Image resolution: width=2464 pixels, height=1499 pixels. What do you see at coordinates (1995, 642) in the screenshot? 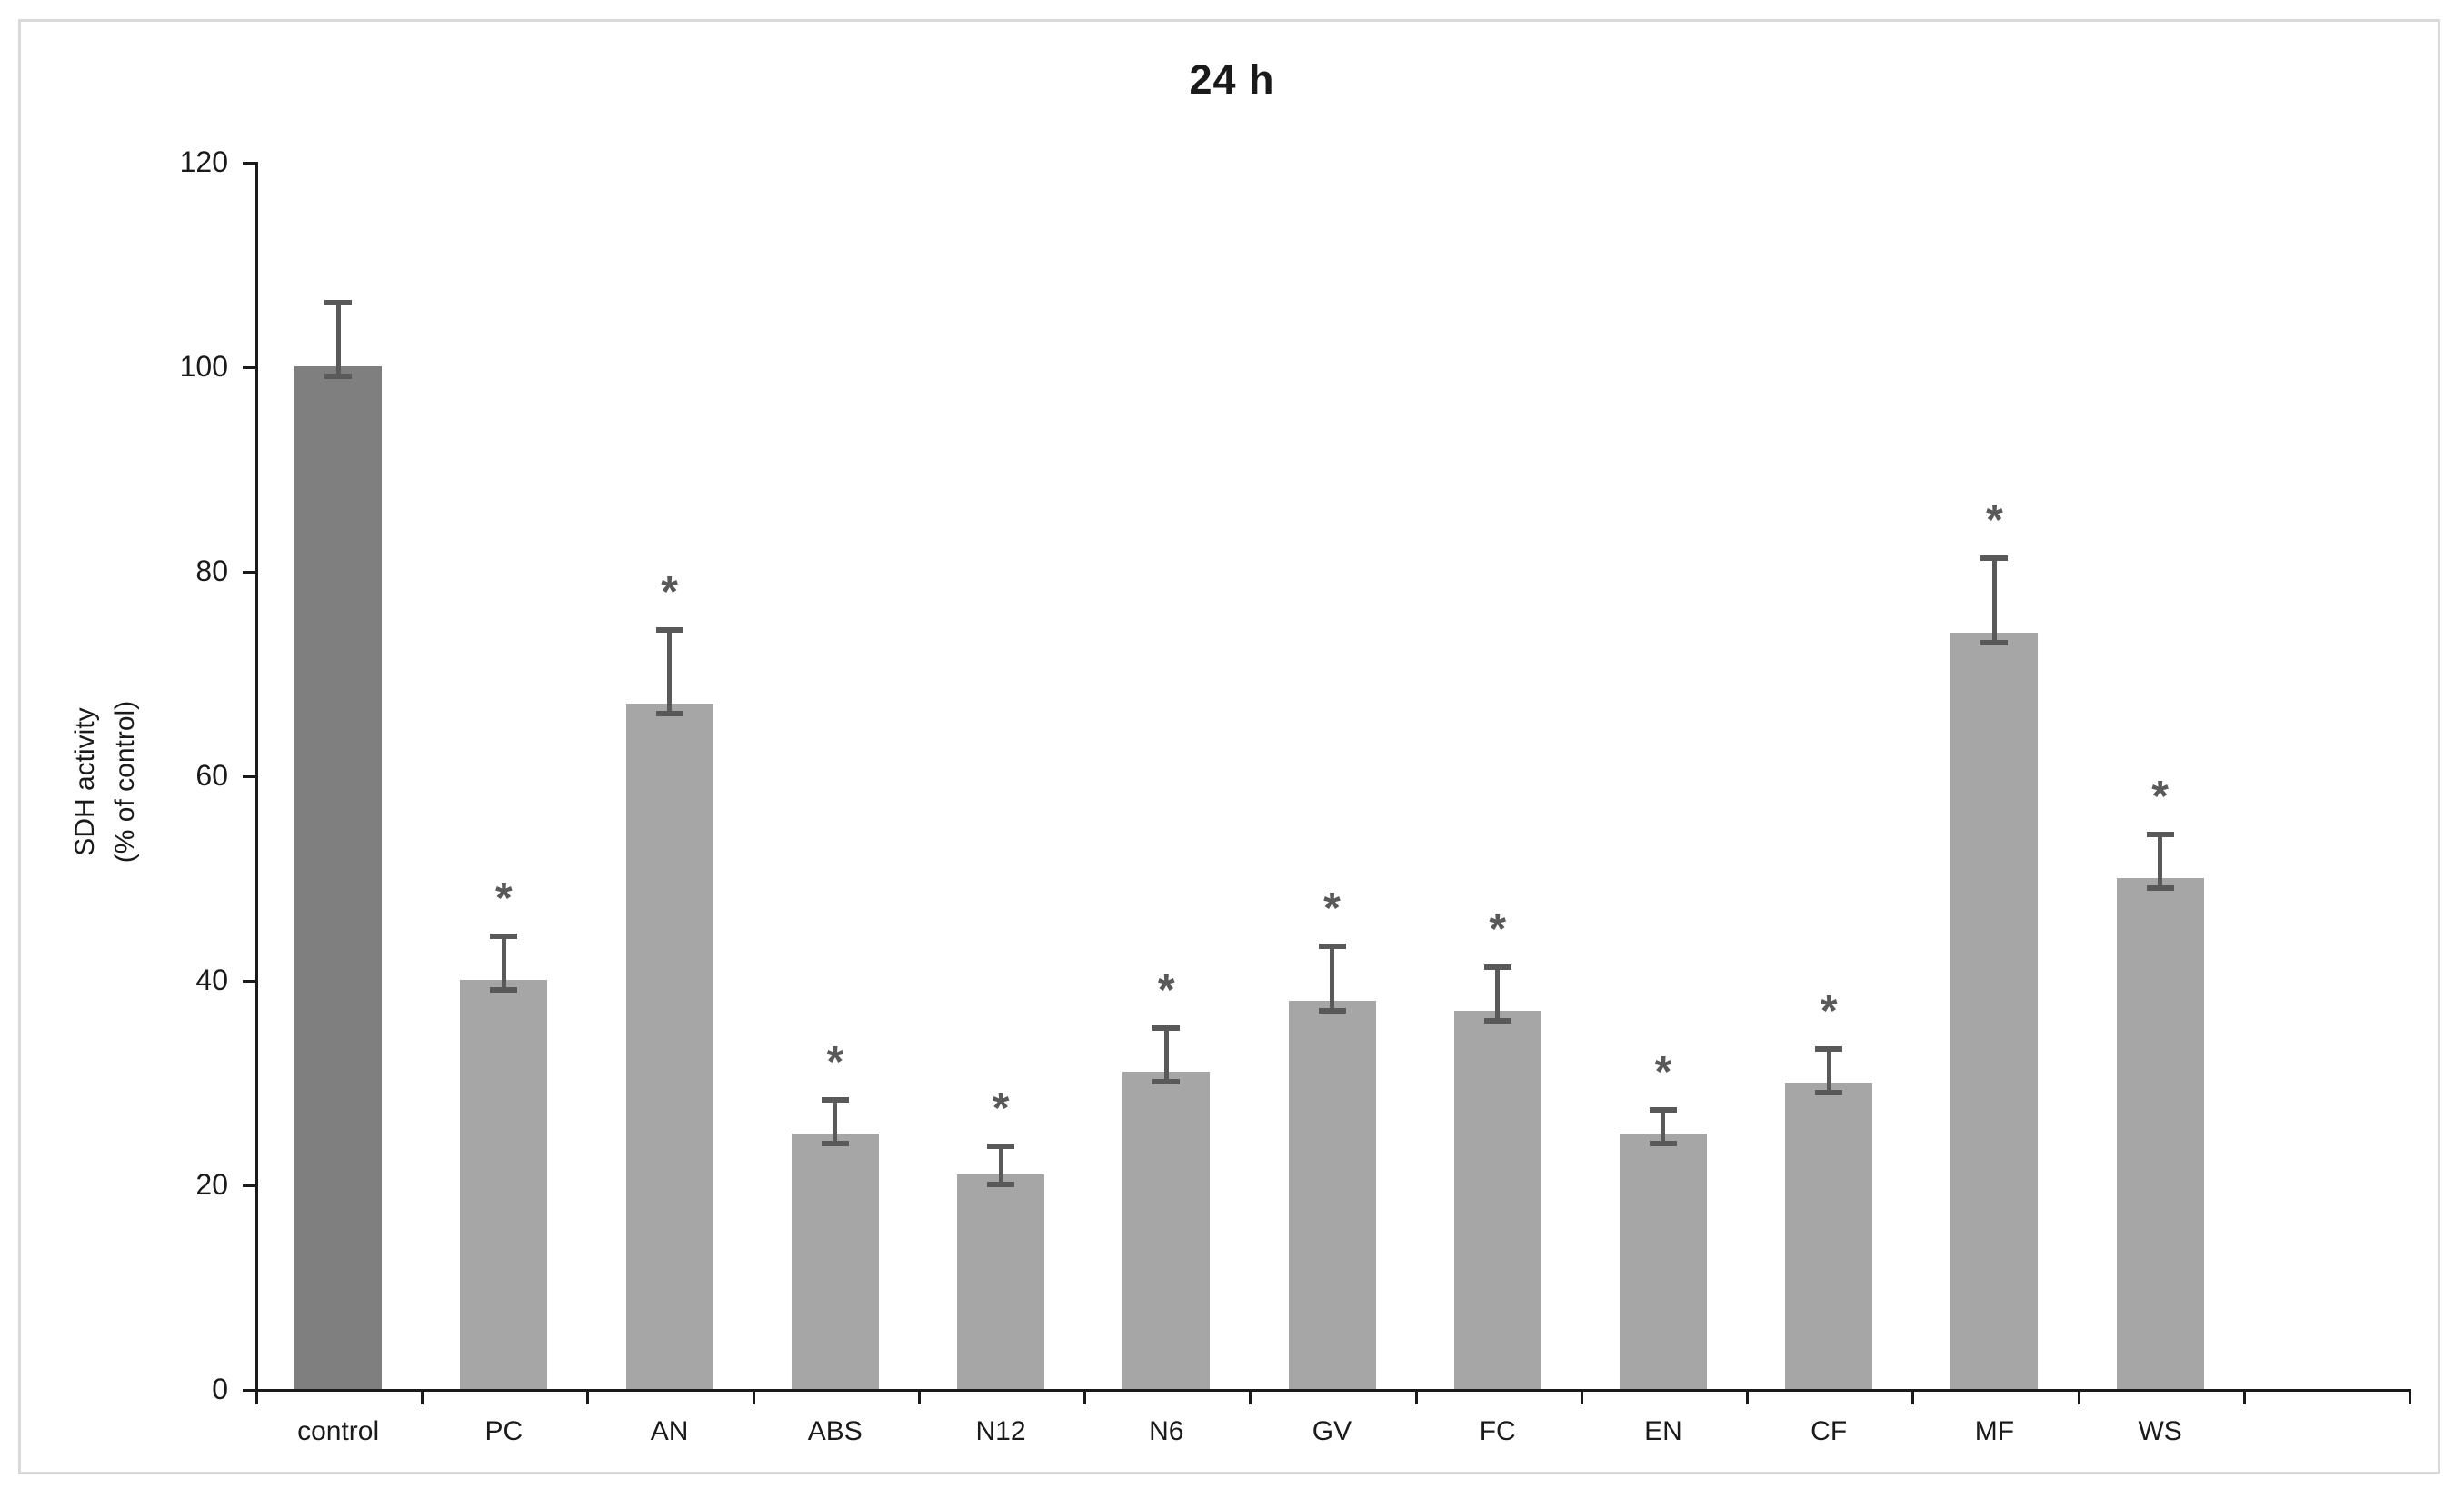
I see `error-bar-cap-bottom-MF` at bounding box center [1995, 642].